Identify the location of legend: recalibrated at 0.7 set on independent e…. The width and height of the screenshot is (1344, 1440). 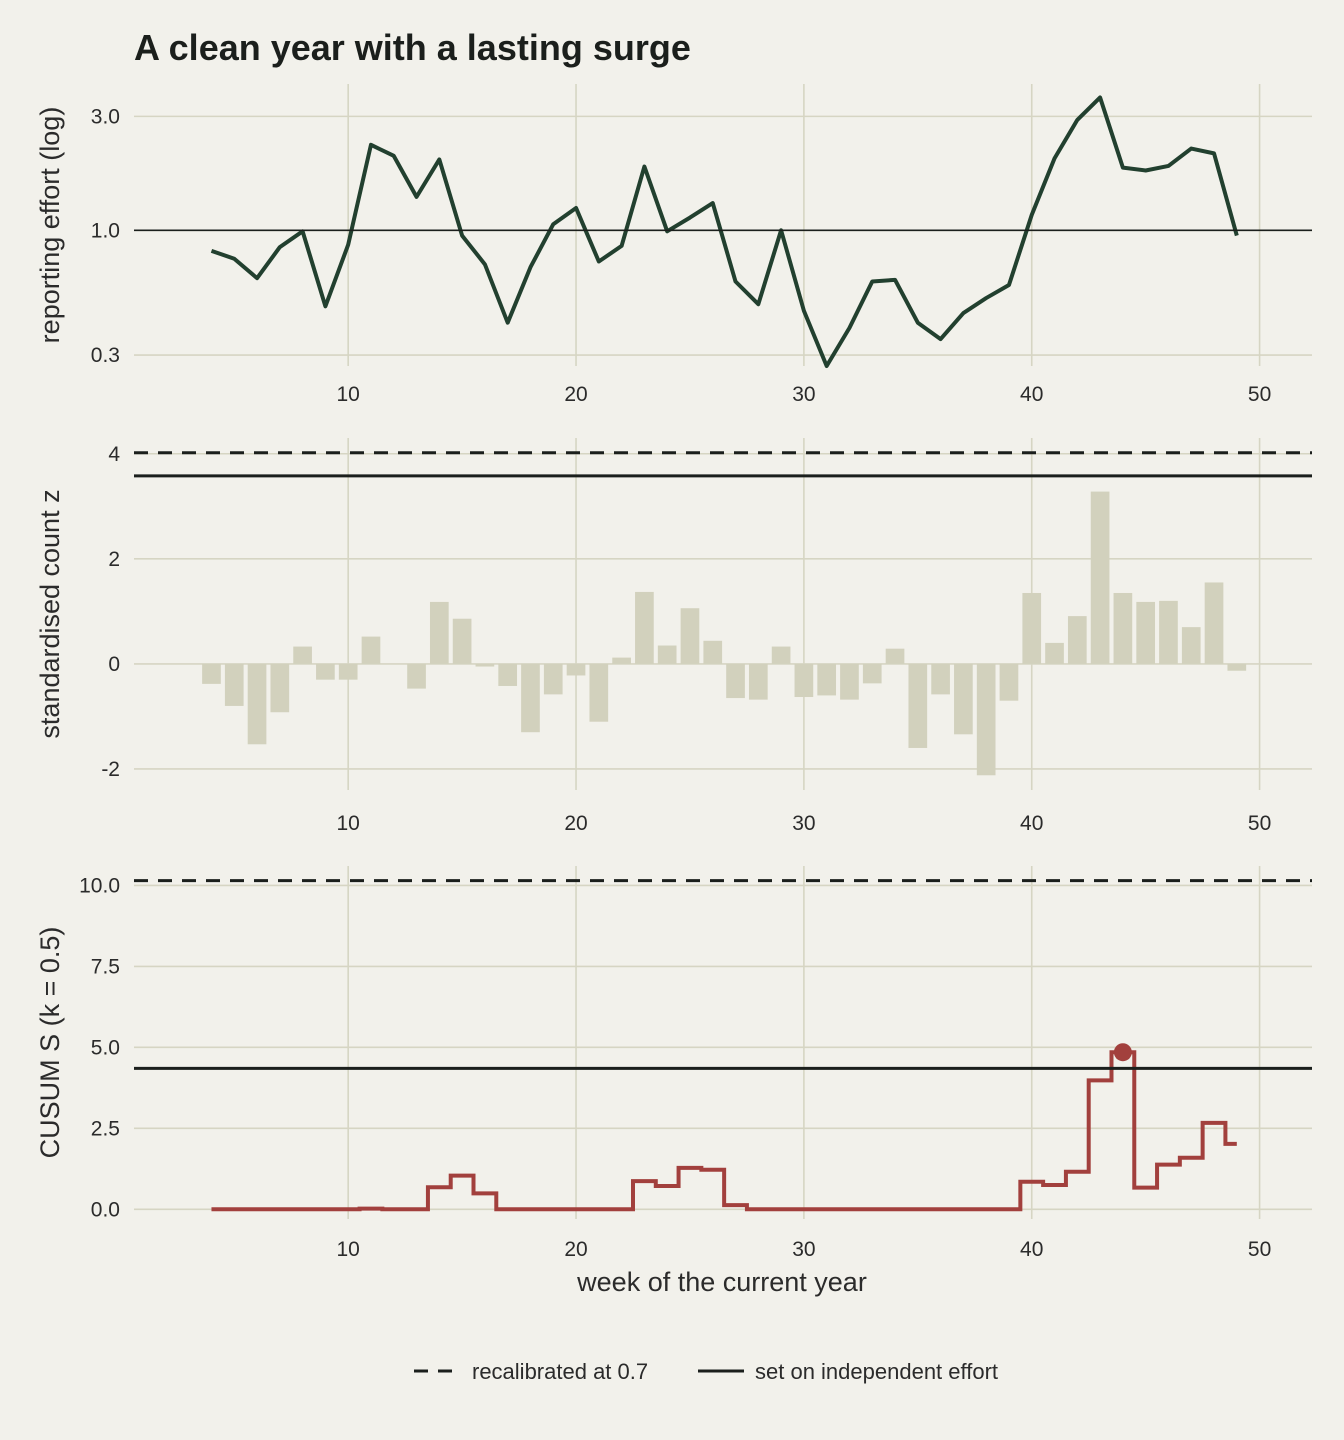
(706, 1371).